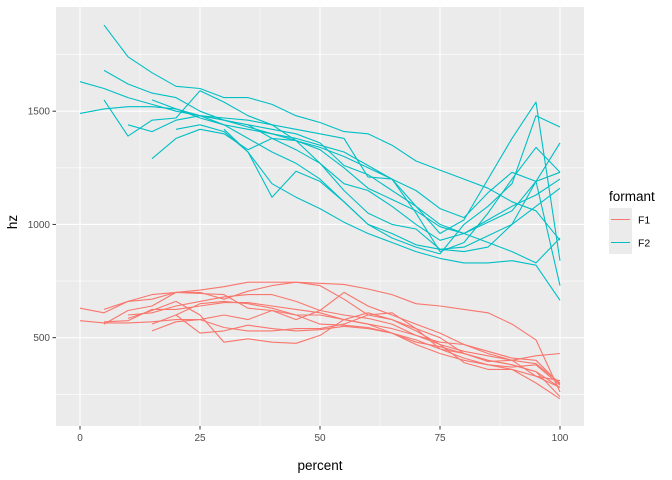 Image resolution: width=672 pixels, height=480 pixels. What do you see at coordinates (392, 189) in the screenshot?
I see `series-line-f2` at bounding box center [392, 189].